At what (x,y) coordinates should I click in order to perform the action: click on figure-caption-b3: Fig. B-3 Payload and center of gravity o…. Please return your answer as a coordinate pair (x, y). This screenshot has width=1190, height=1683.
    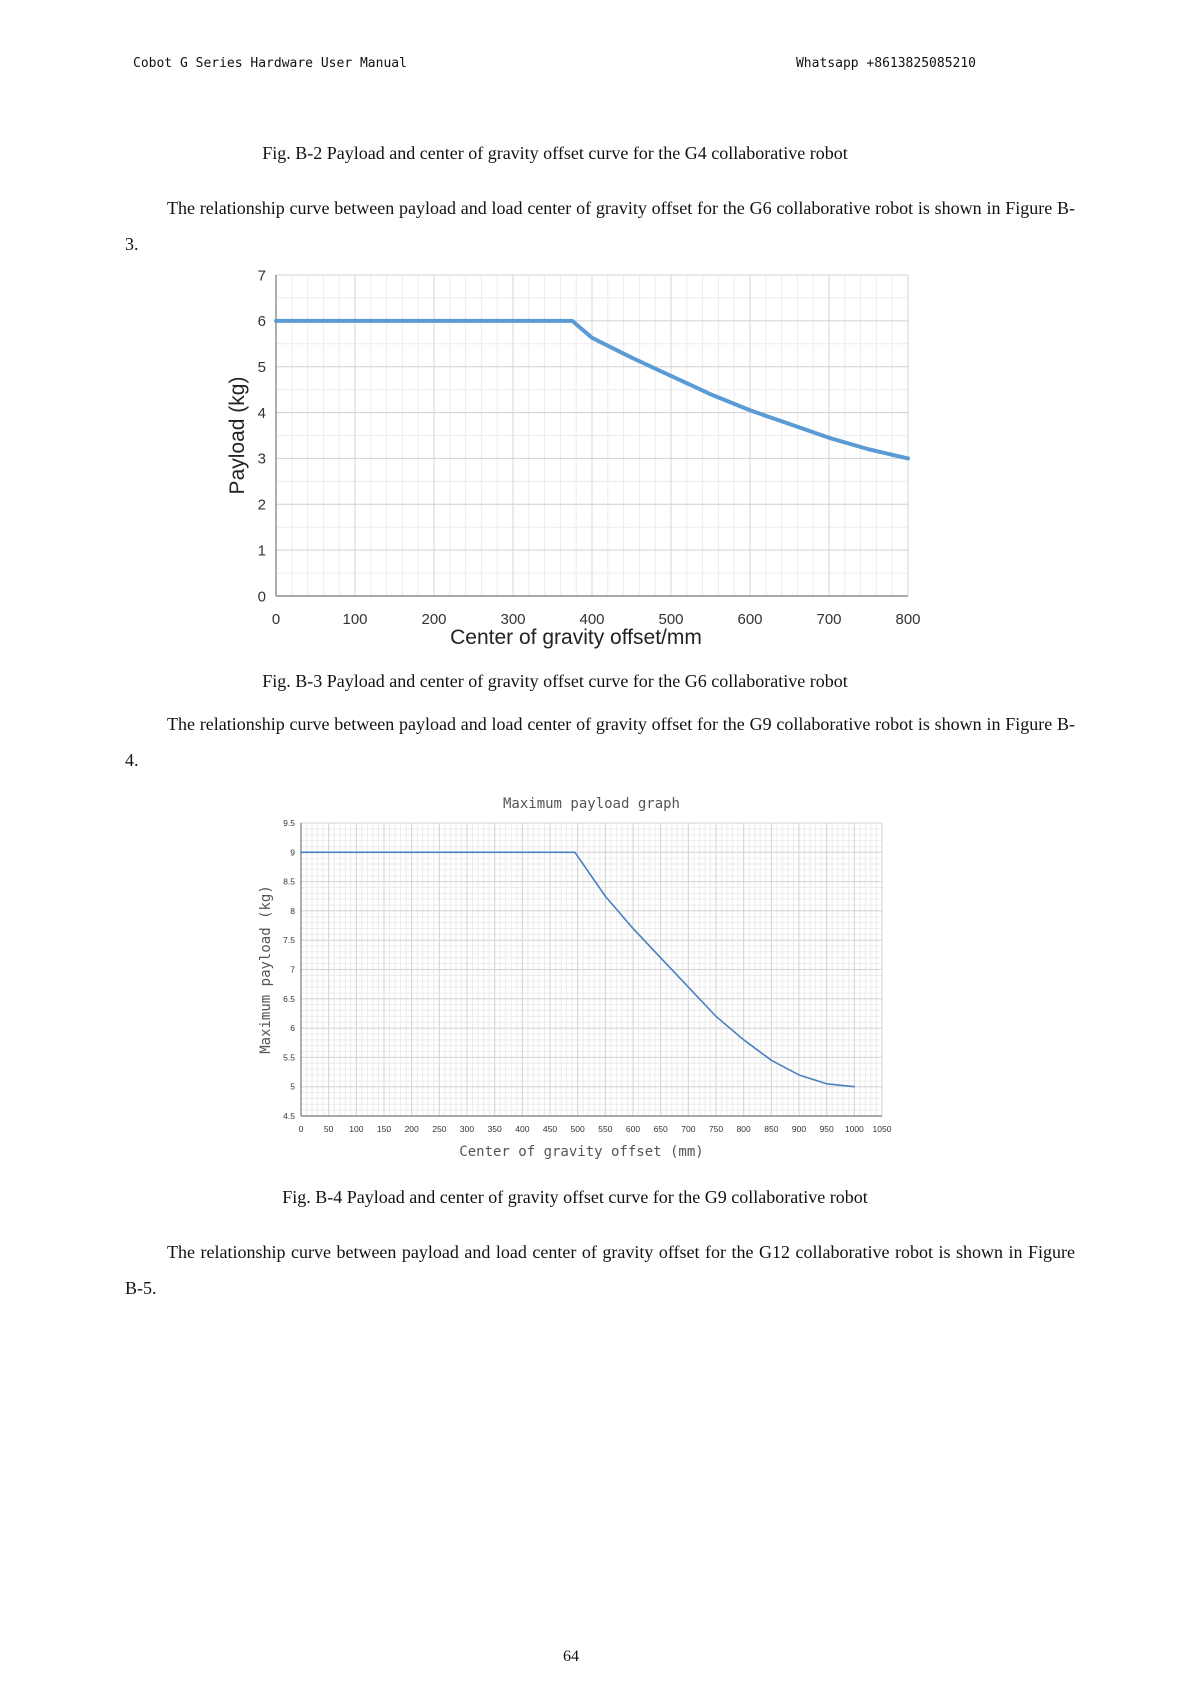
    Looking at the image, I should click on (555, 681).